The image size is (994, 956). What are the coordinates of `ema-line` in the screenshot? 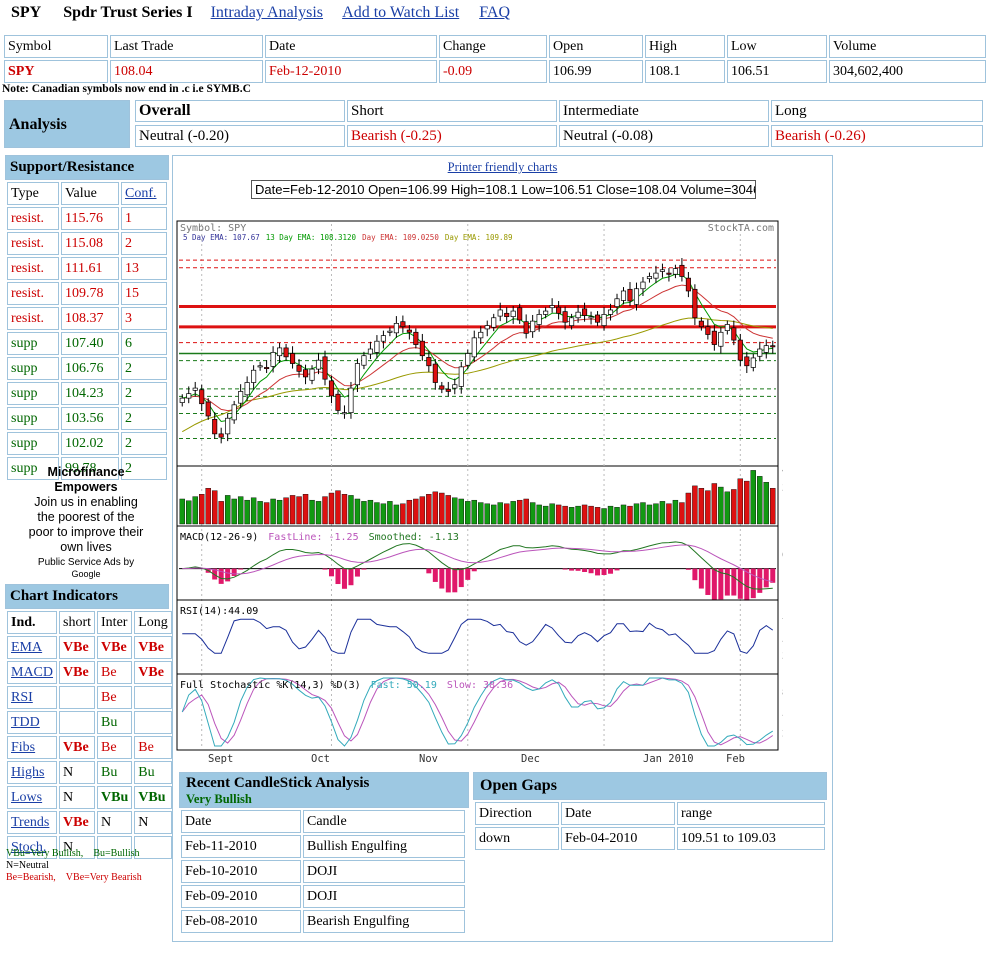 It's located at (477, 347).